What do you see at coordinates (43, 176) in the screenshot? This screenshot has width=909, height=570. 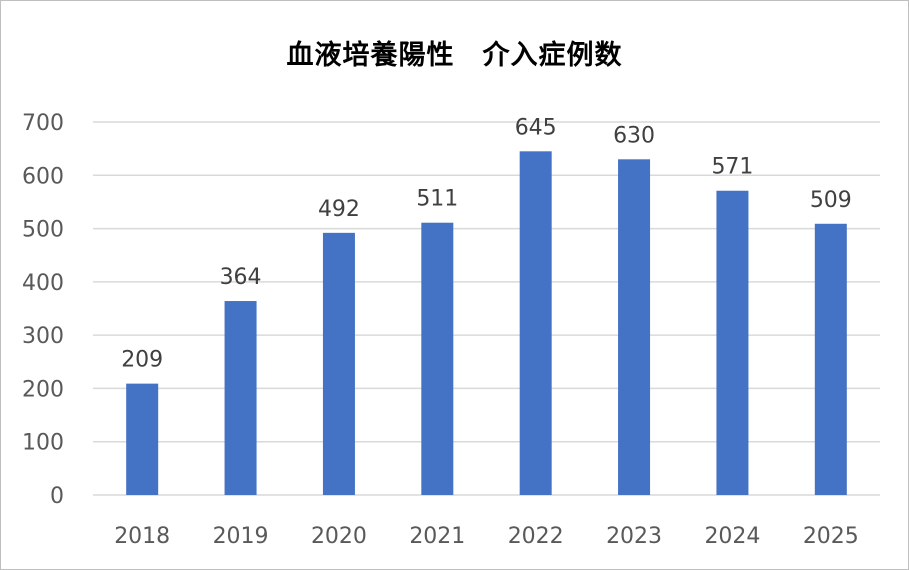 I see `y-tick-label: 600` at bounding box center [43, 176].